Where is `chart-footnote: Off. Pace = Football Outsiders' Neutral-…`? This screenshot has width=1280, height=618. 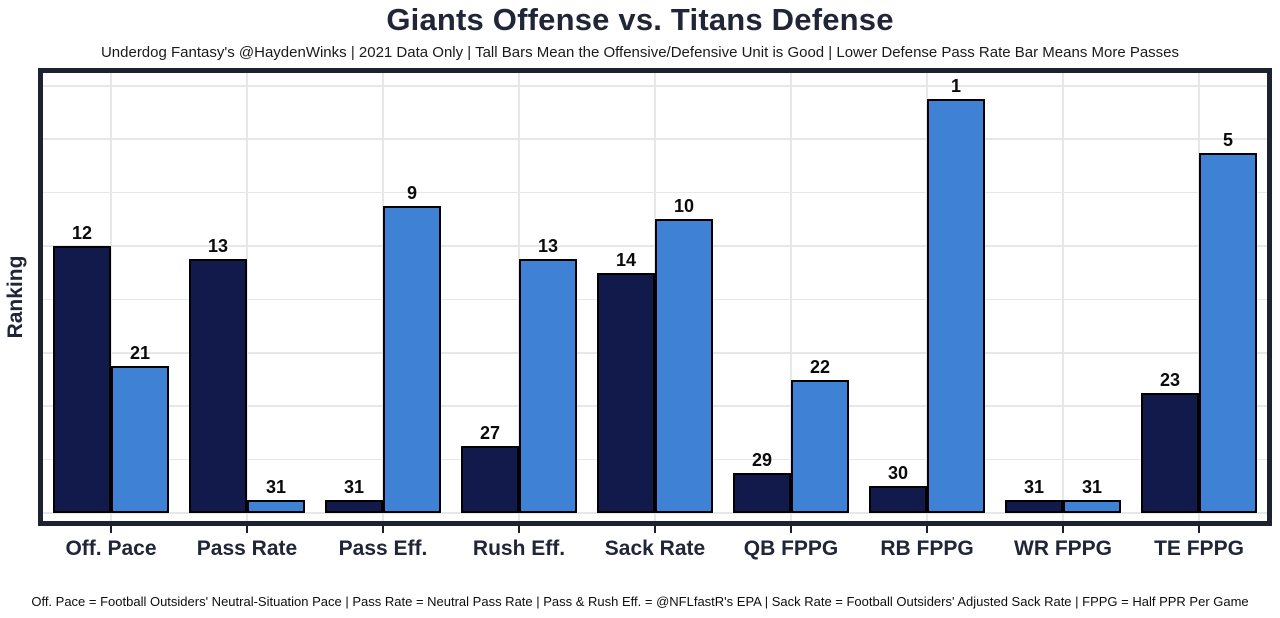
chart-footnote: Off. Pace = Football Outsiders' Neutral-… is located at coordinates (640, 601).